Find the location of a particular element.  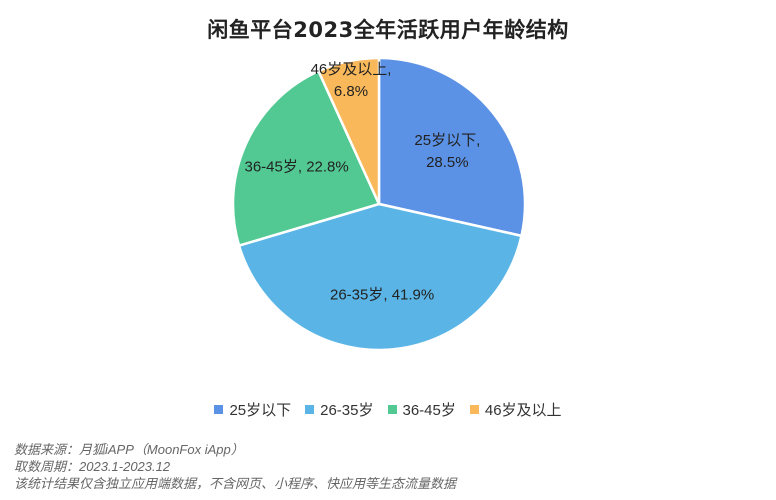

legend-label: 25岁以下 is located at coordinates (260, 410).